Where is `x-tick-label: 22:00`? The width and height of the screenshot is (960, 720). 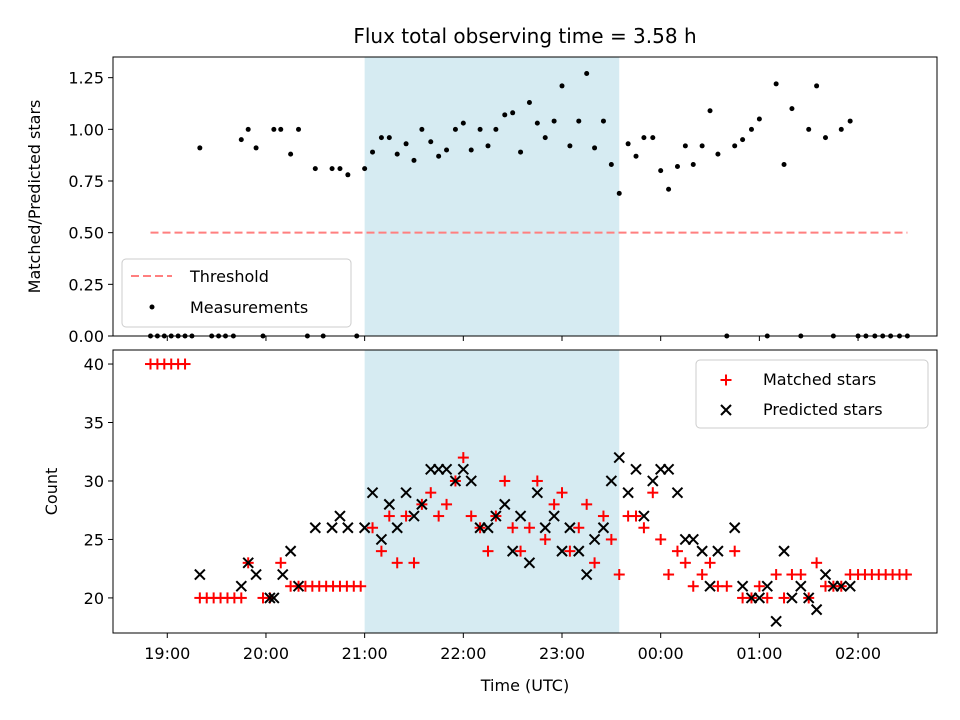
x-tick-label: 22:00 is located at coordinates (463, 653).